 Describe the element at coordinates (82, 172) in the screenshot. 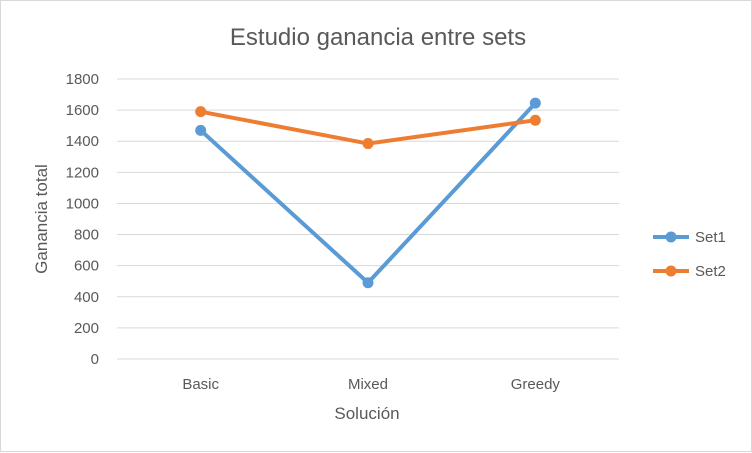

I see `y-tick-label: 1200` at that location.